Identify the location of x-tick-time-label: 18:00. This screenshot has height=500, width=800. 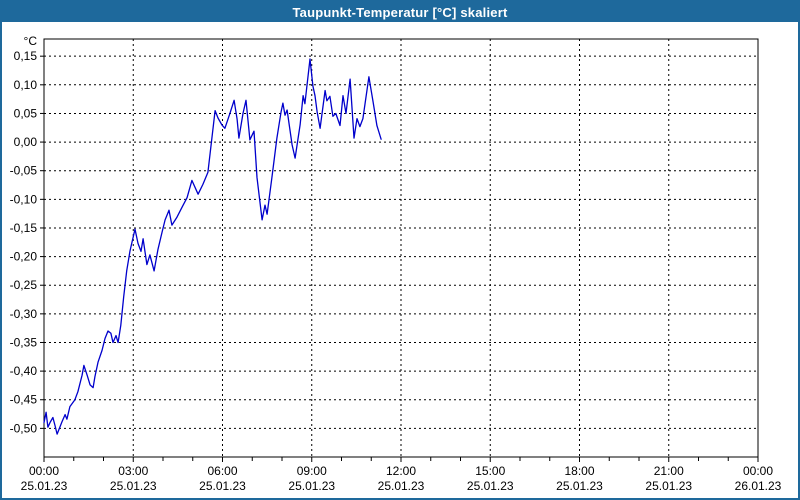
(579, 471).